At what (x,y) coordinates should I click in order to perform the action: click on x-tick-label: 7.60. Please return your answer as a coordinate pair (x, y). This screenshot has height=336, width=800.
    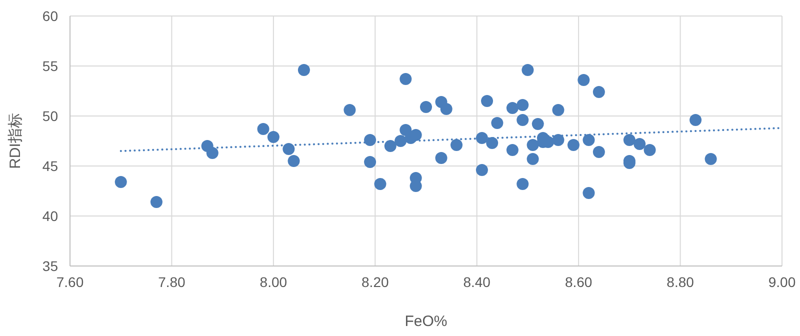
    Looking at the image, I should click on (70, 282).